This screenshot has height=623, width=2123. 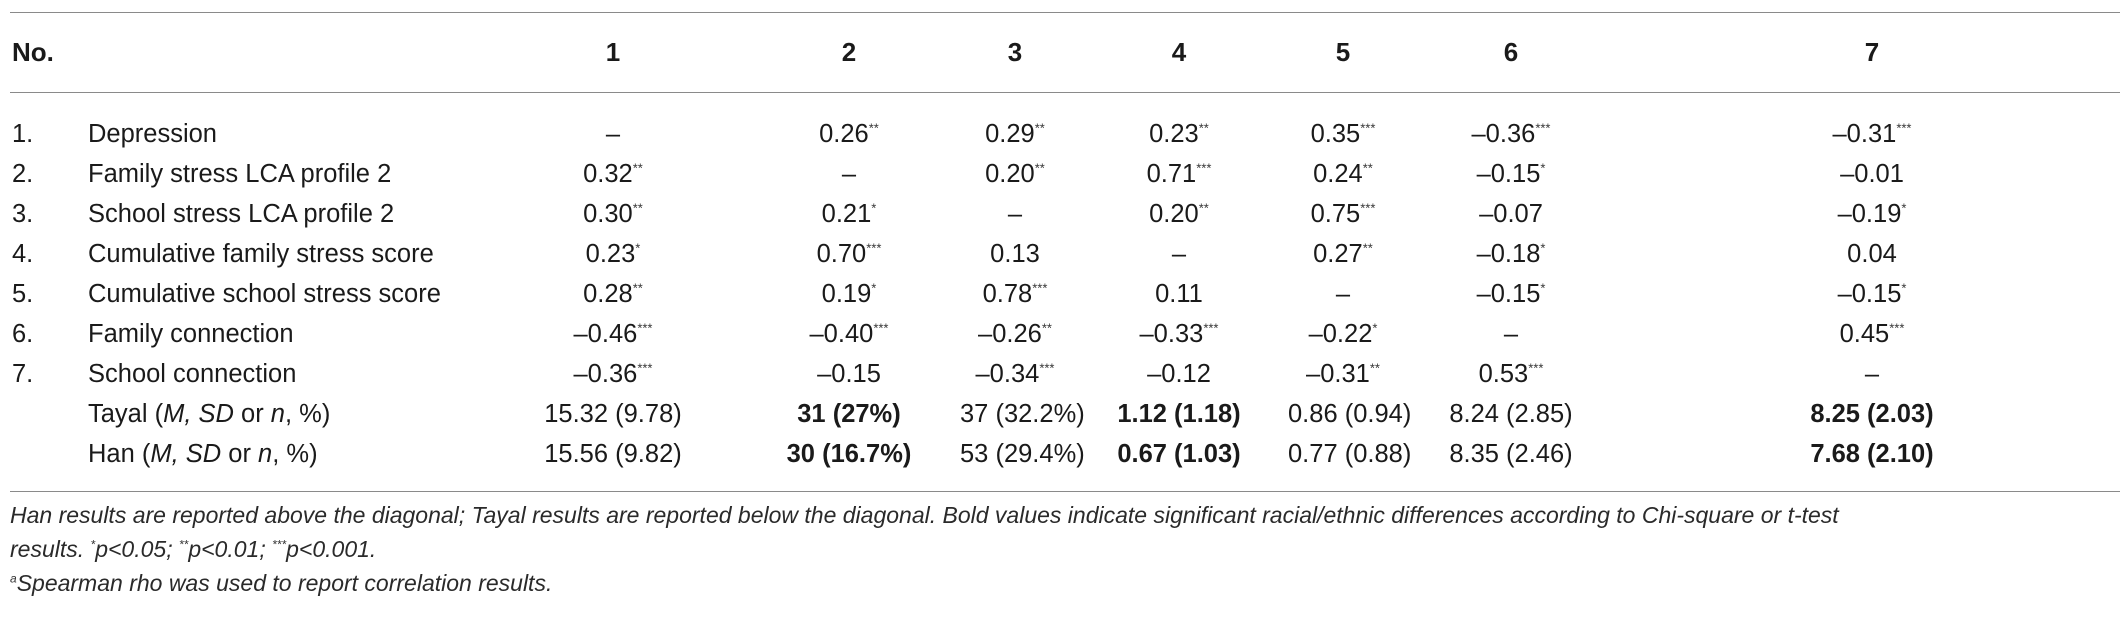 I want to click on table-cell: –0.18*, so click(x=1511, y=254).